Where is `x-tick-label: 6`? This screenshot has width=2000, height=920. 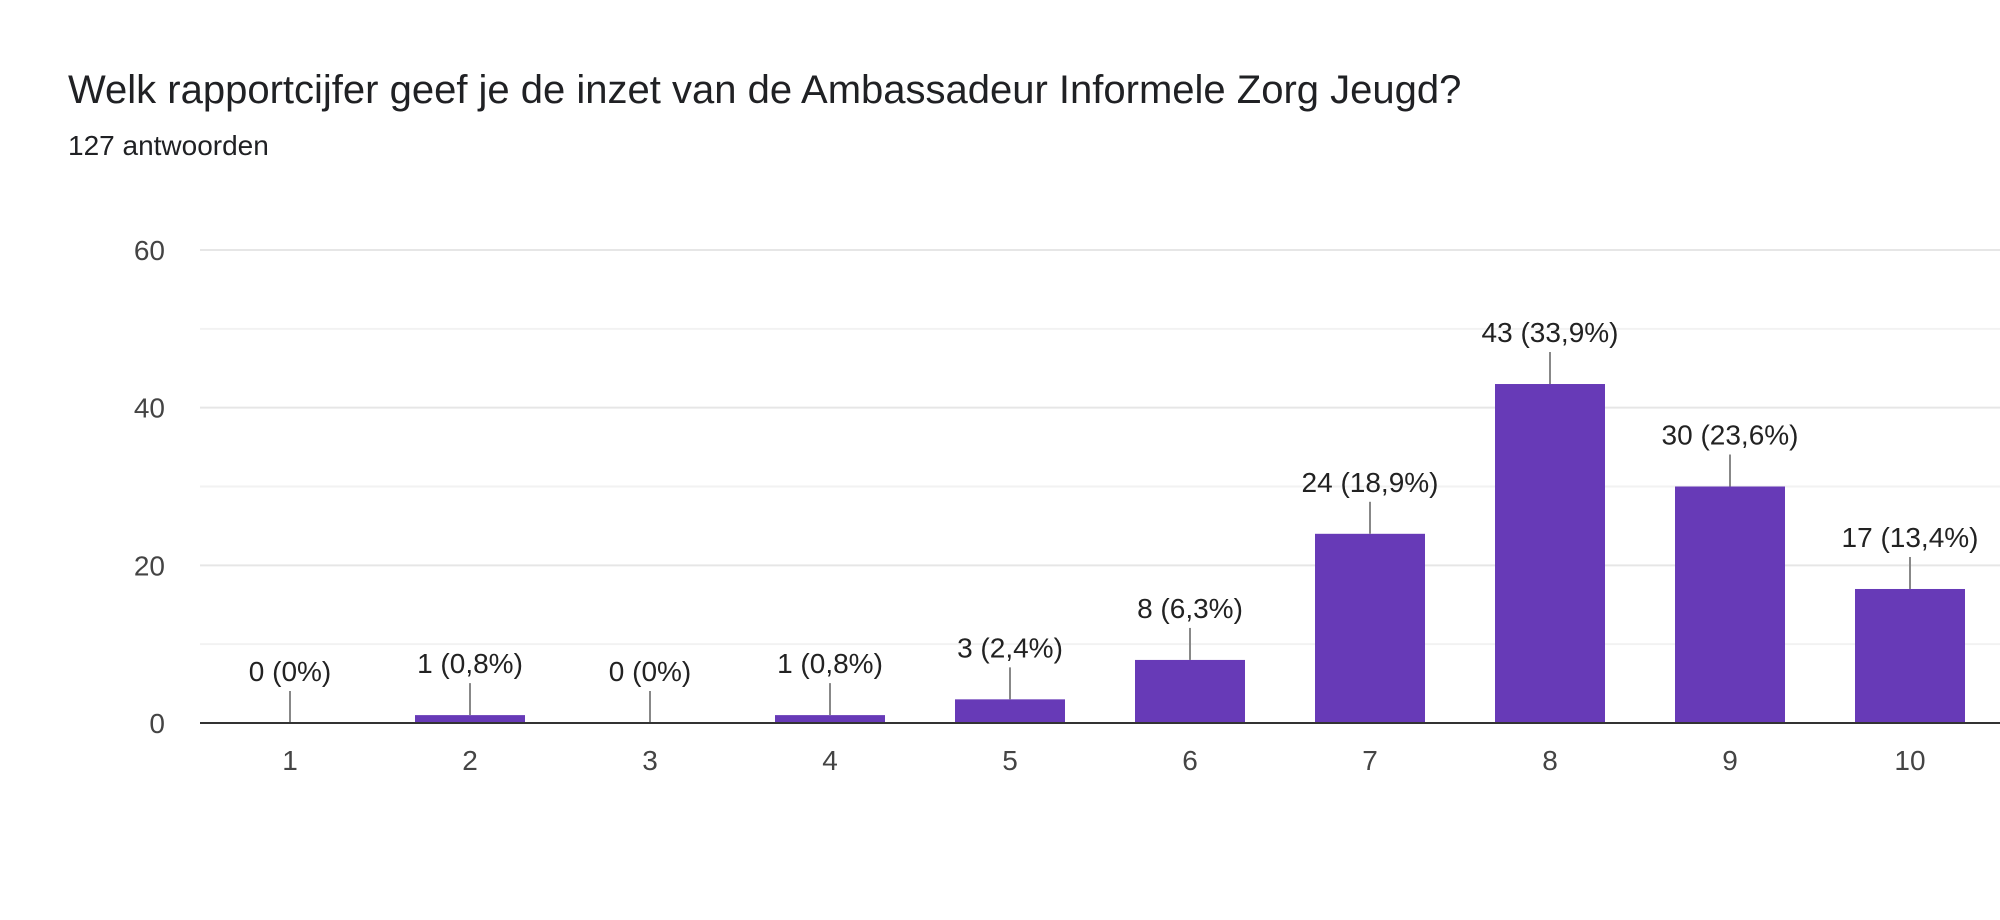
x-tick-label: 6 is located at coordinates (1190, 760).